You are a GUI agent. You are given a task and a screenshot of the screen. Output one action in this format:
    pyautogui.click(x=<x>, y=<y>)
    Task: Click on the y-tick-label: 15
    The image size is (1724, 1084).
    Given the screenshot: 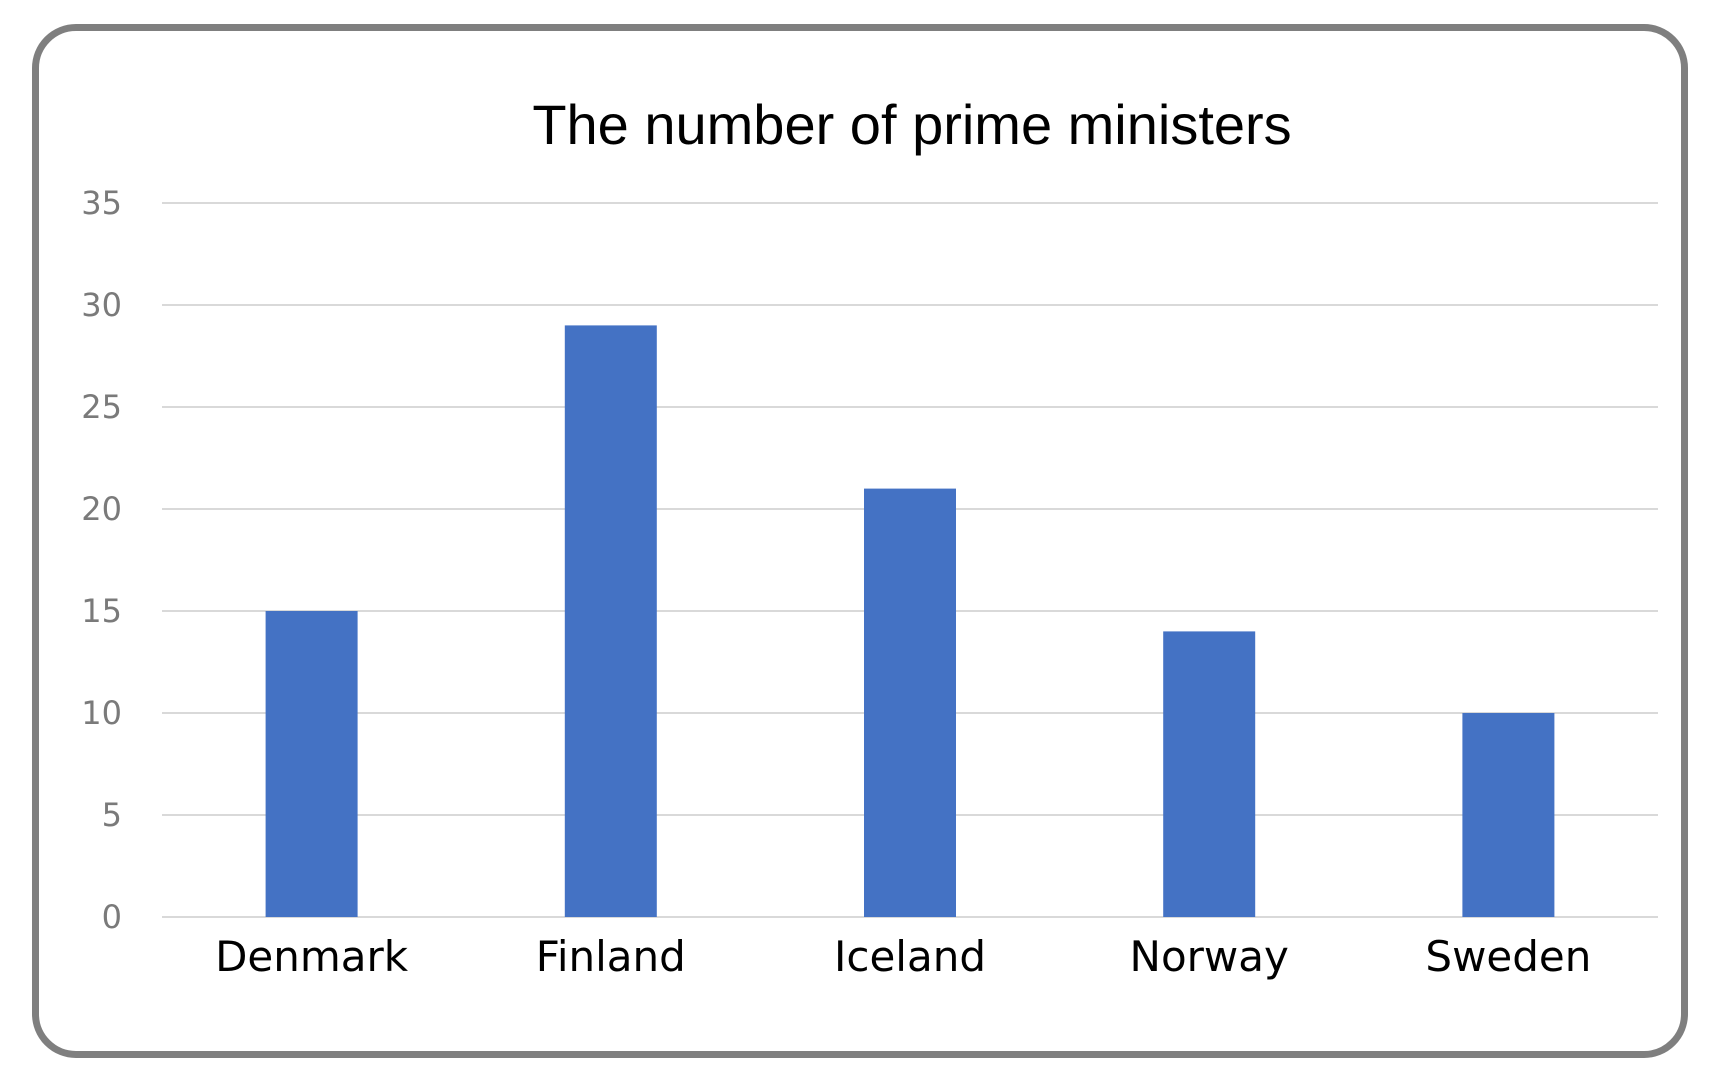 What is the action you would take?
    pyautogui.click(x=101, y=611)
    